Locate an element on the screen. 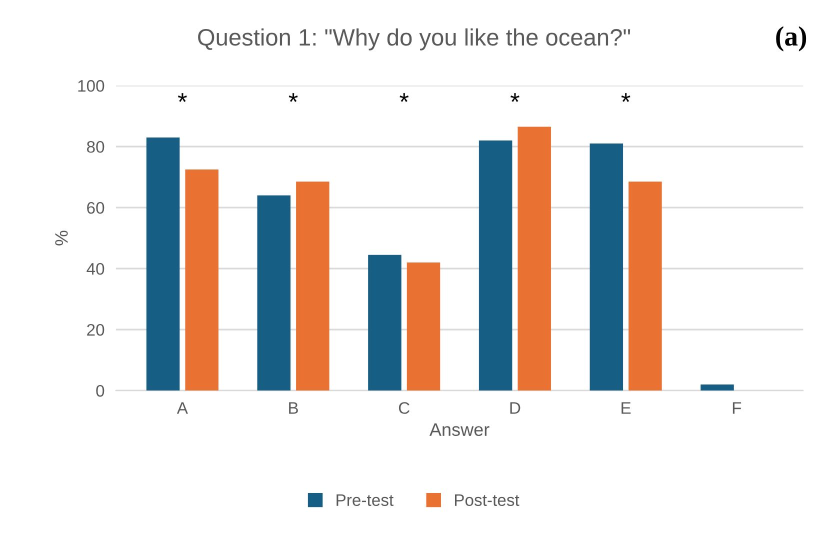 The image size is (828, 535). y-tick-label: 60 is located at coordinates (95, 208).